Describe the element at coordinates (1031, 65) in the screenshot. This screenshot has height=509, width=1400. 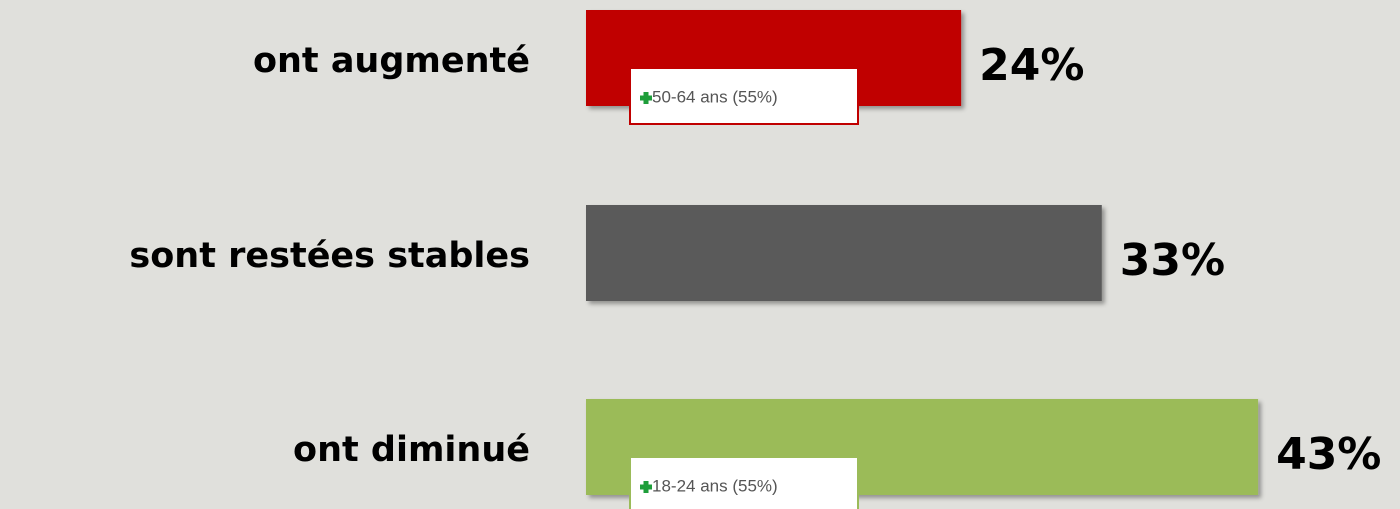
I see `value-label: 24%` at that location.